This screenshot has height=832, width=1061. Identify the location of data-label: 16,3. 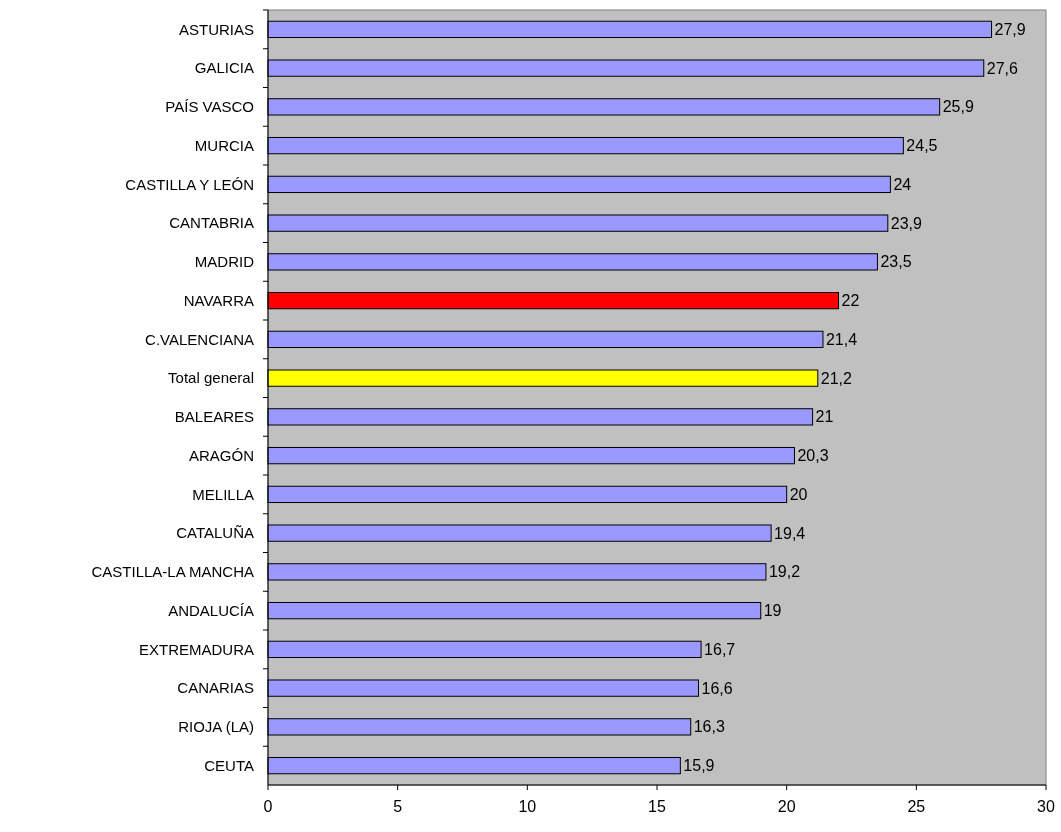
(709, 727).